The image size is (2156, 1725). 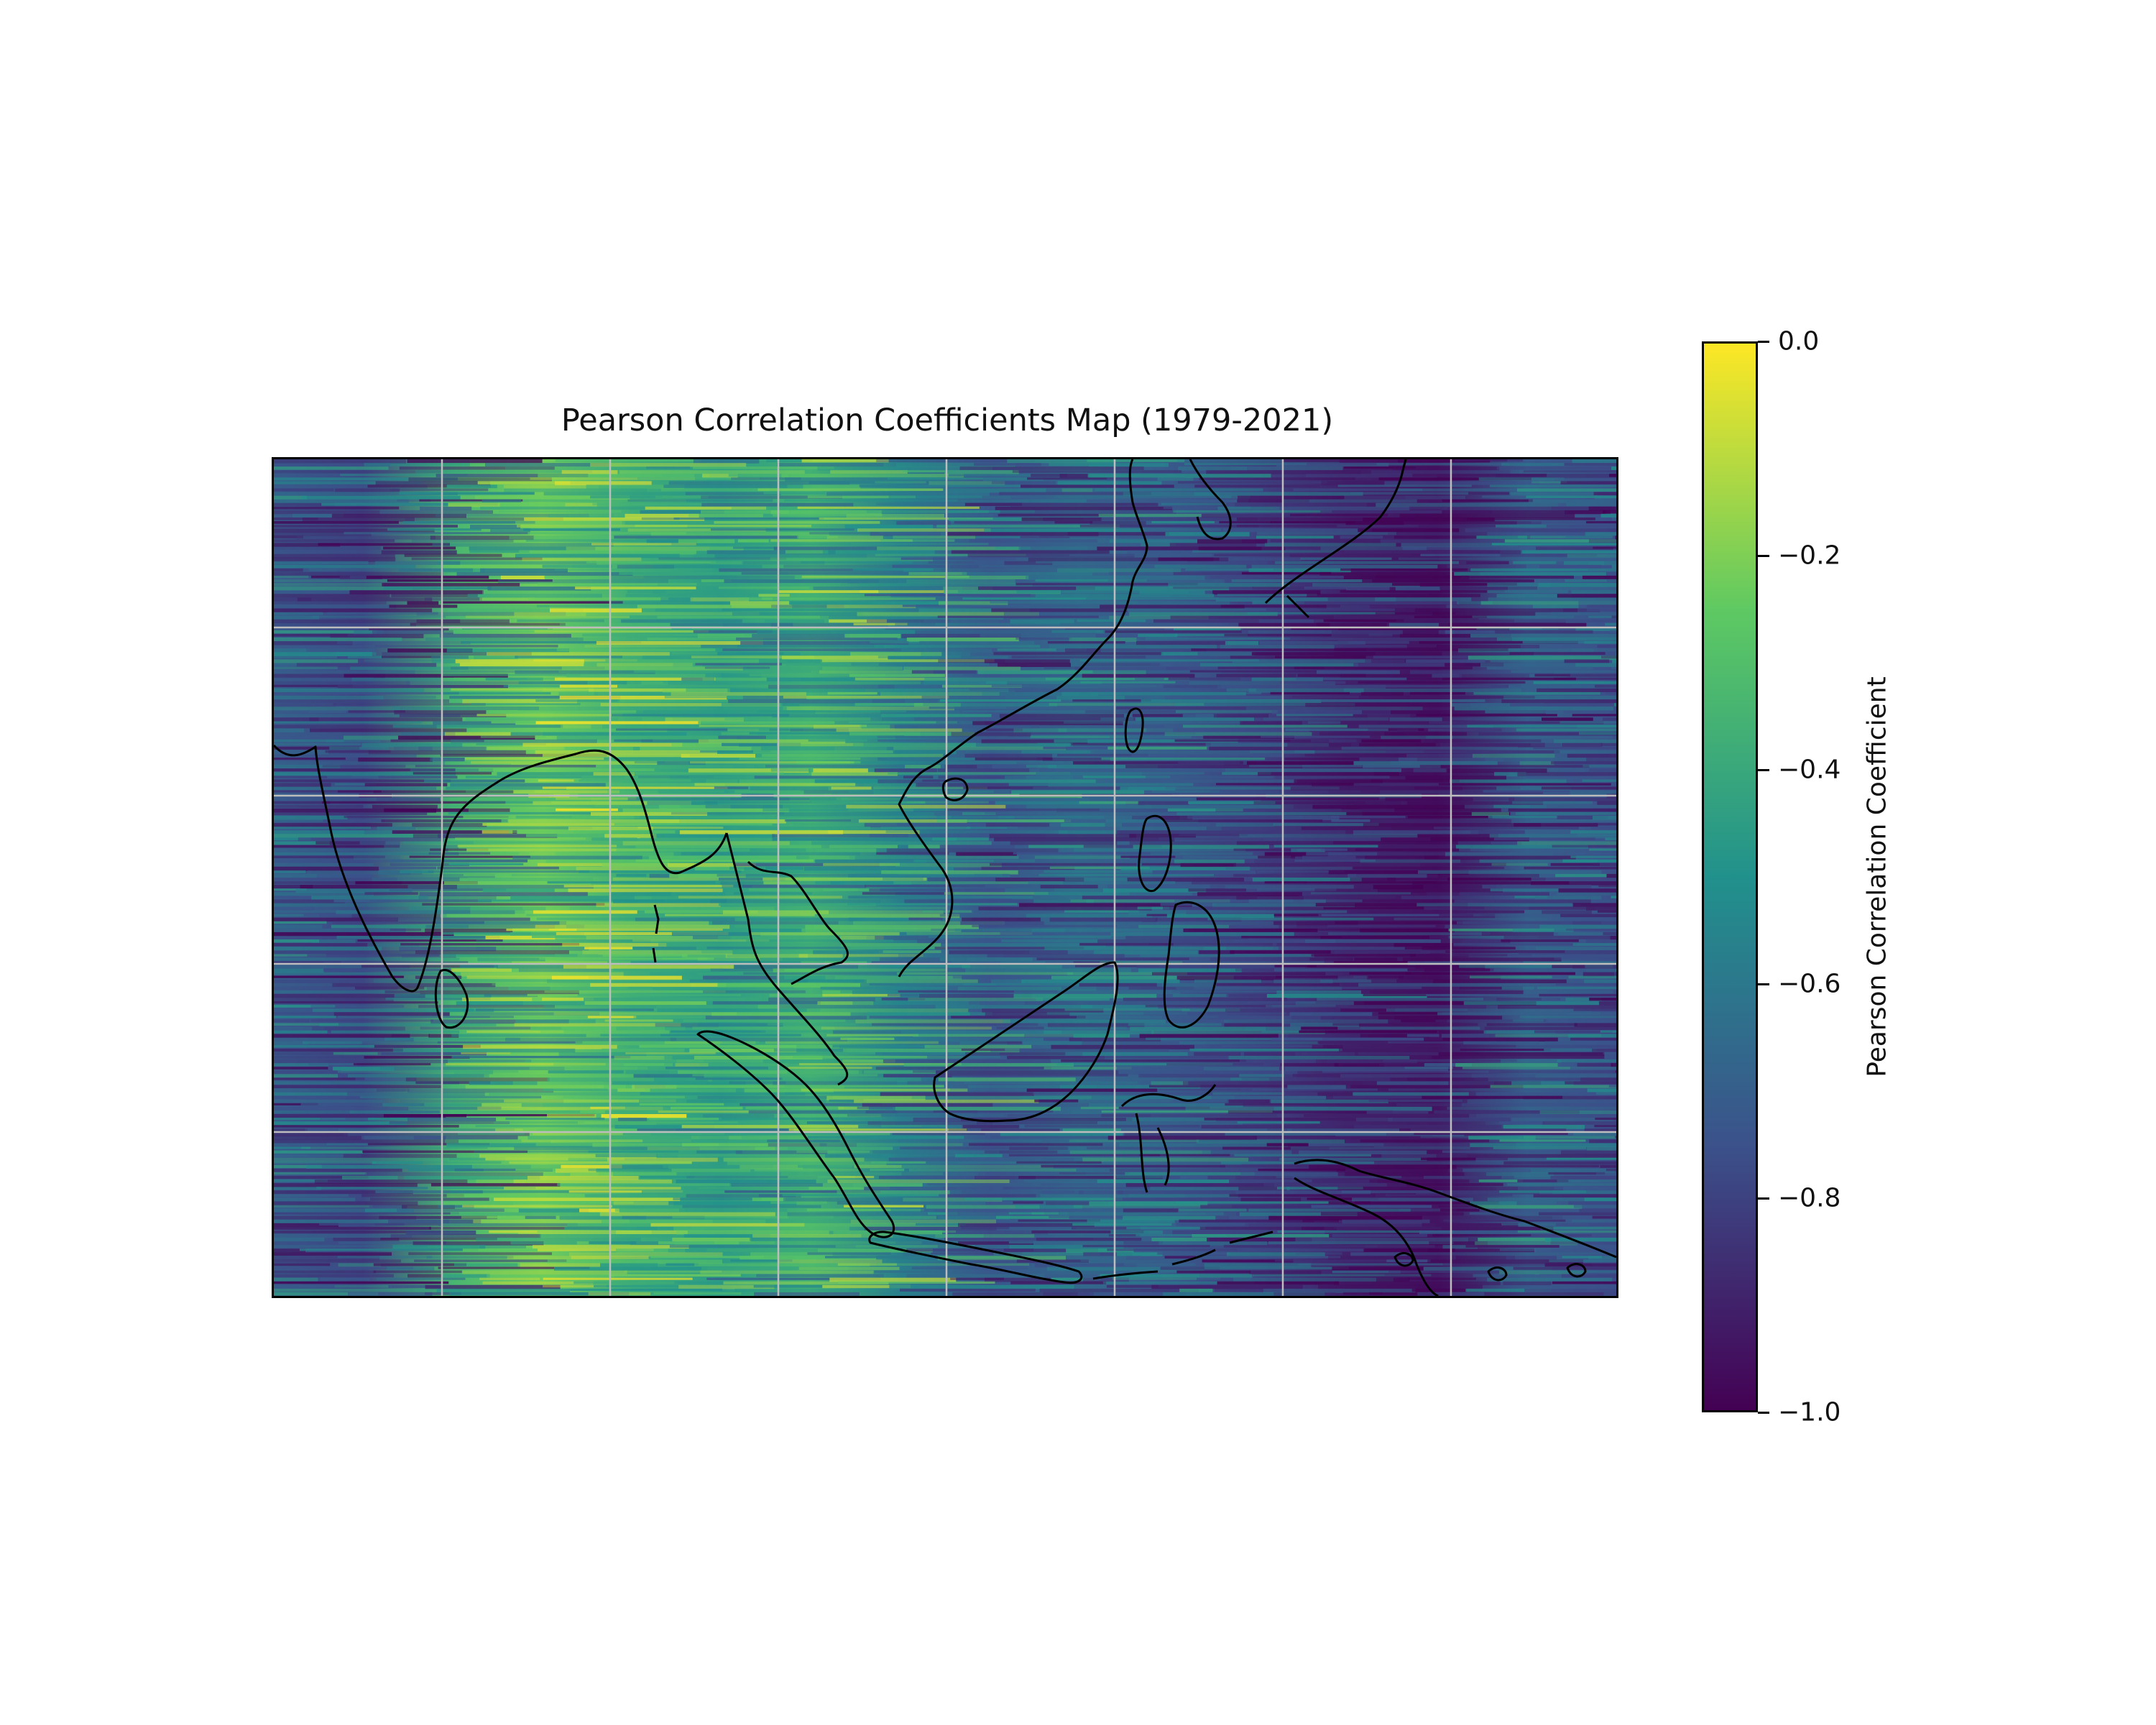 What do you see at coordinates (1810, 984) in the screenshot?
I see `colorbar-tick-label: −0.6` at bounding box center [1810, 984].